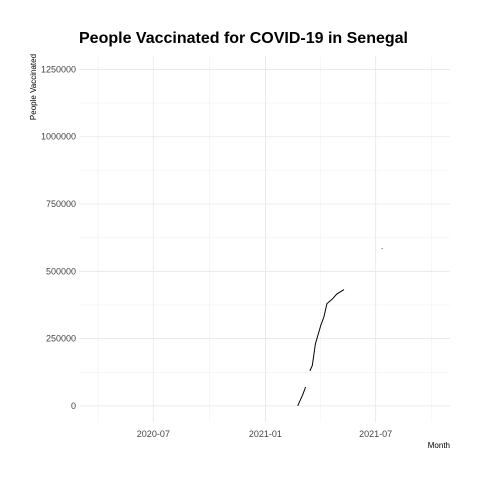 The width and height of the screenshot is (480, 480). I want to click on y-tick-label: 0, so click(73, 406).